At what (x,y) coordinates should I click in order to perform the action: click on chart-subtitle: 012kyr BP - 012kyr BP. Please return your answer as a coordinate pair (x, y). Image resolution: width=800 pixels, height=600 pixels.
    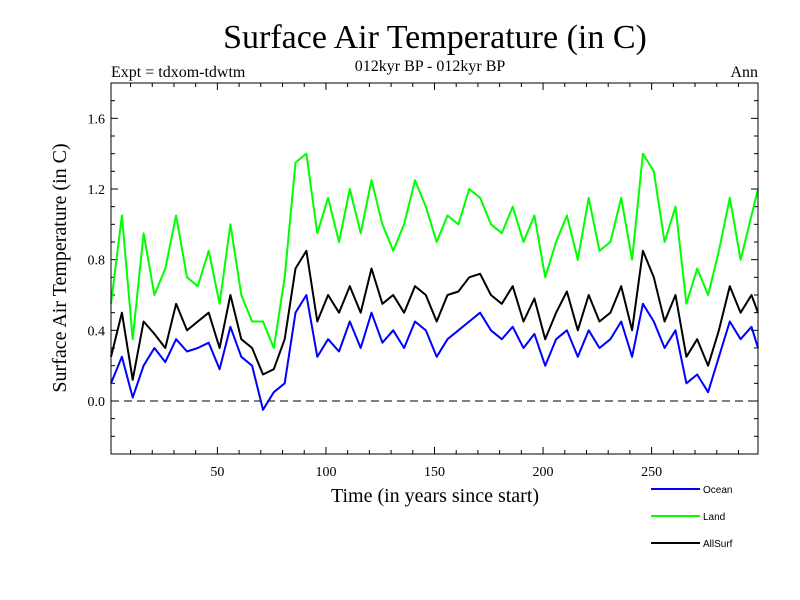
    Looking at the image, I should click on (430, 66).